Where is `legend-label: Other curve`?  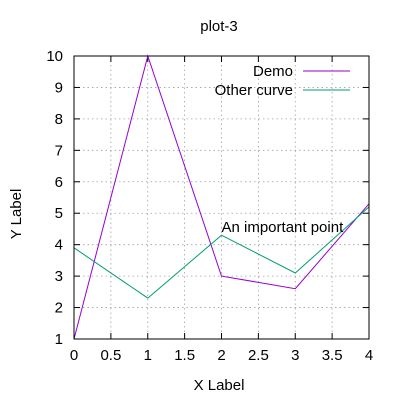 legend-label: Other curve is located at coordinates (254, 90).